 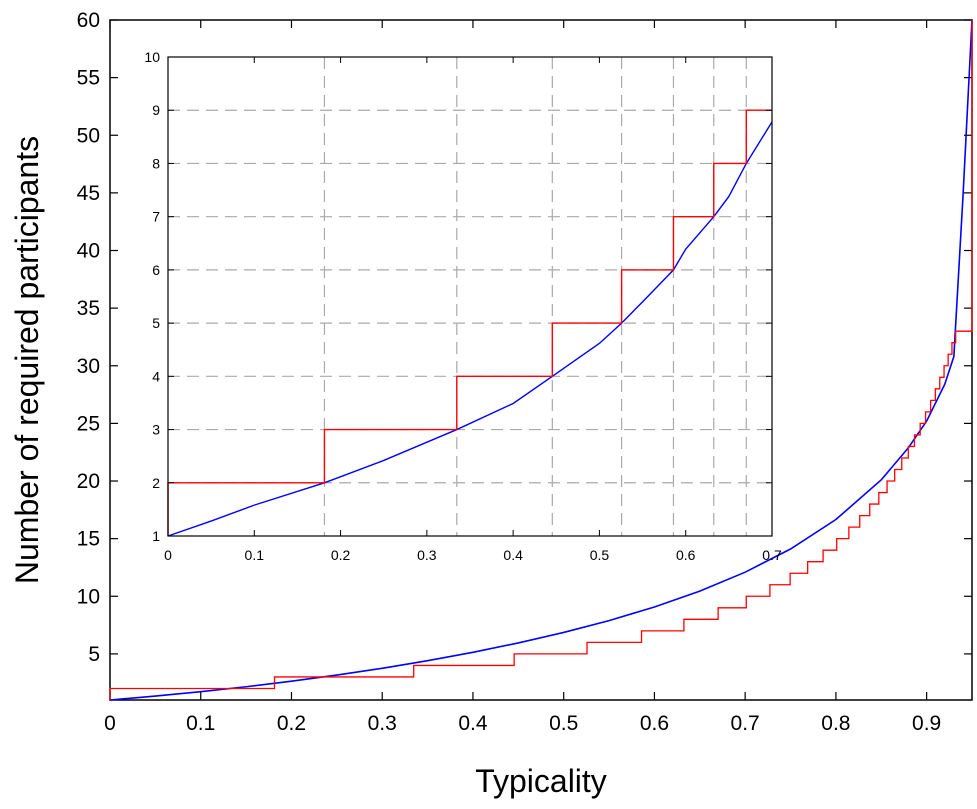 What do you see at coordinates (156, 430) in the screenshot?
I see `inset-y-tick-label: 3` at bounding box center [156, 430].